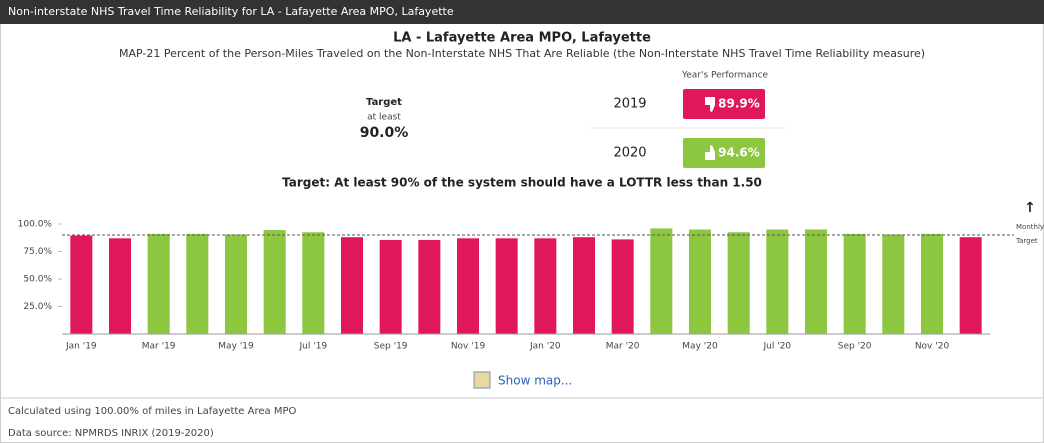 This screenshot has width=1044, height=443. Describe the element at coordinates (236, 347) in the screenshot. I see `x-tick-label: May '19` at that location.